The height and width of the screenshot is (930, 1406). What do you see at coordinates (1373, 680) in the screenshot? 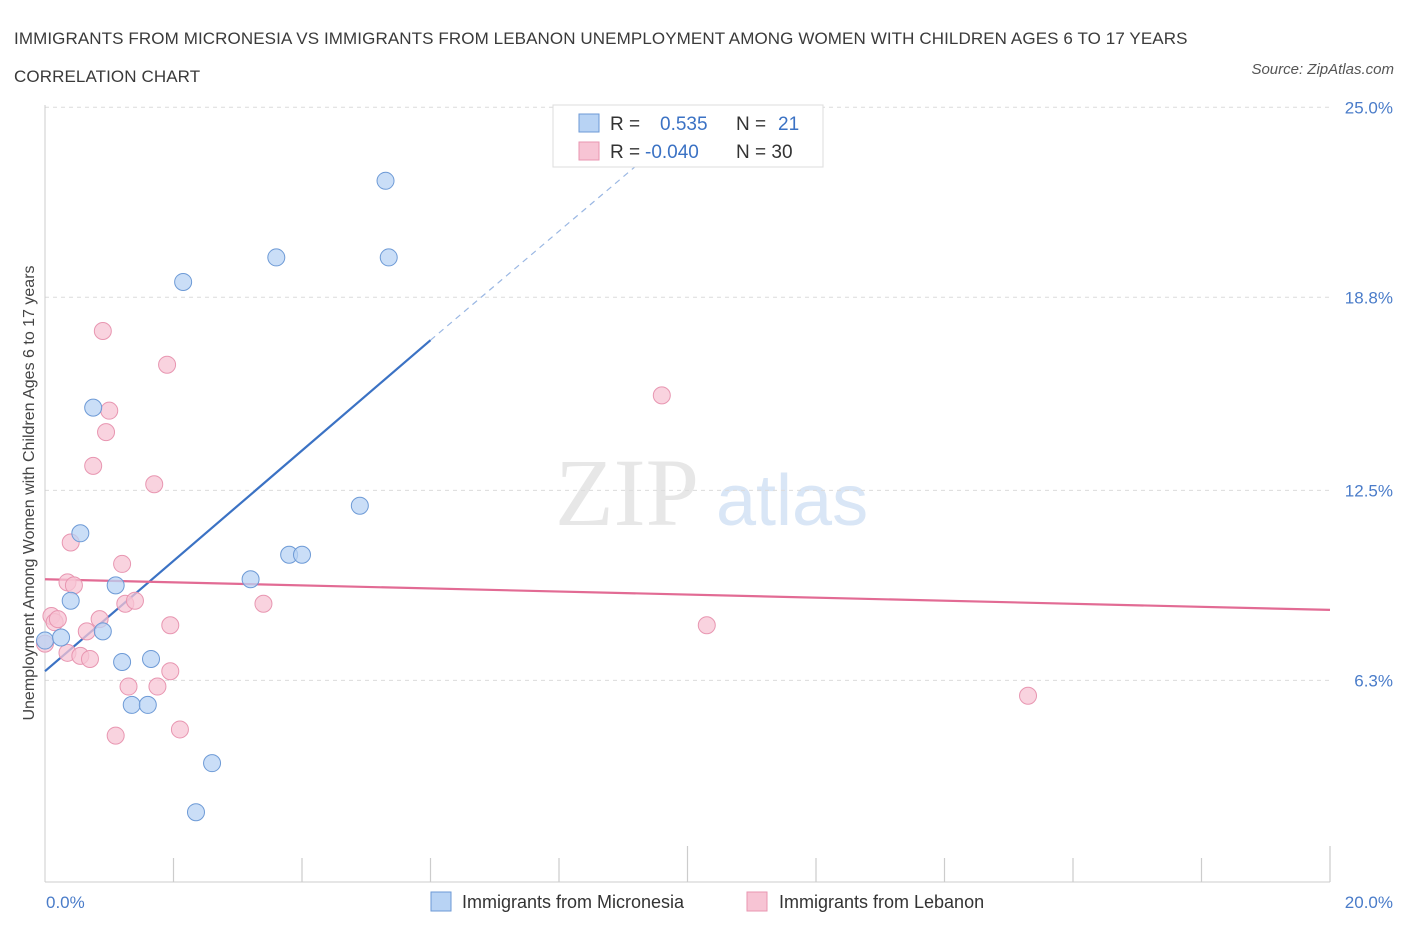
I see `y-tick-label: 6.3%` at bounding box center [1373, 680].